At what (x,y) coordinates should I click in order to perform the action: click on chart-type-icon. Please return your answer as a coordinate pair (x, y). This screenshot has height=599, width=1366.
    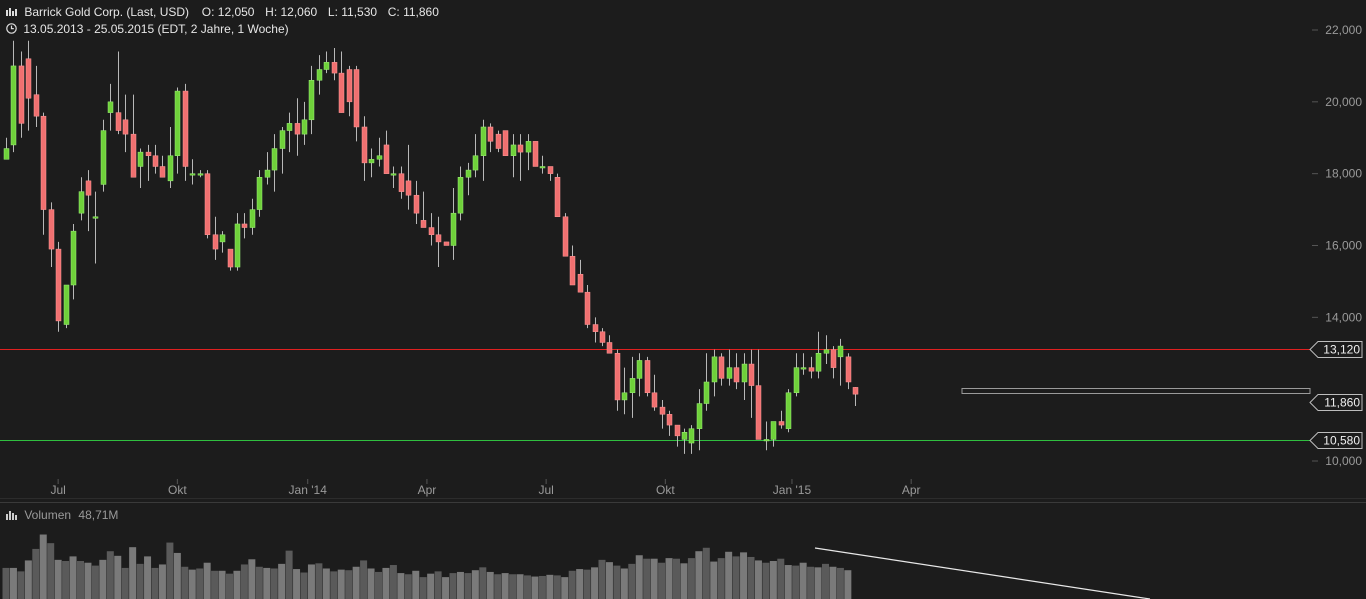
    Looking at the image, I should click on (11, 11).